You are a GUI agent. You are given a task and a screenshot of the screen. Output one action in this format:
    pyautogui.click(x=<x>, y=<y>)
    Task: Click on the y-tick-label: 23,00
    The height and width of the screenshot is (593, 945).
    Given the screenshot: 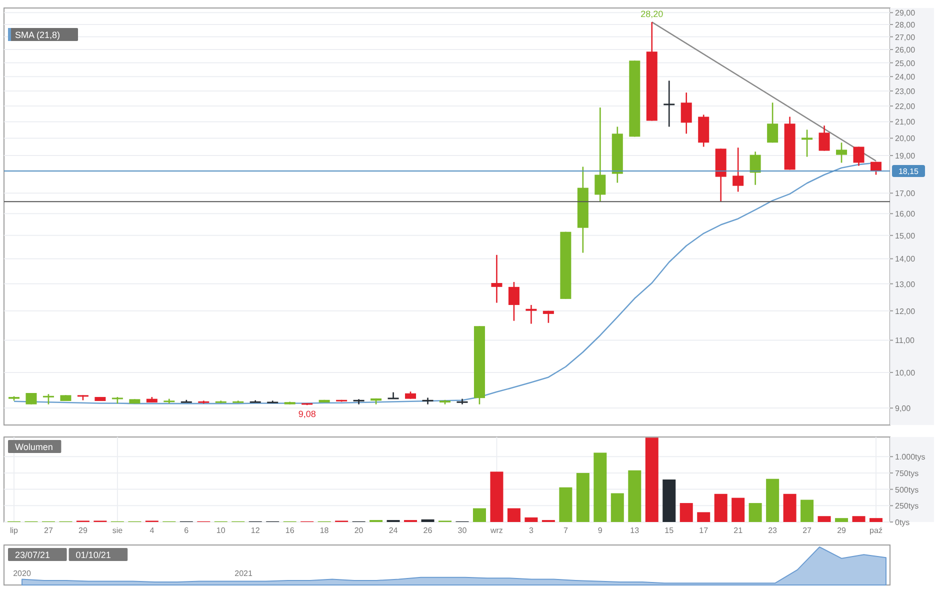 What is the action you would take?
    pyautogui.click(x=905, y=91)
    